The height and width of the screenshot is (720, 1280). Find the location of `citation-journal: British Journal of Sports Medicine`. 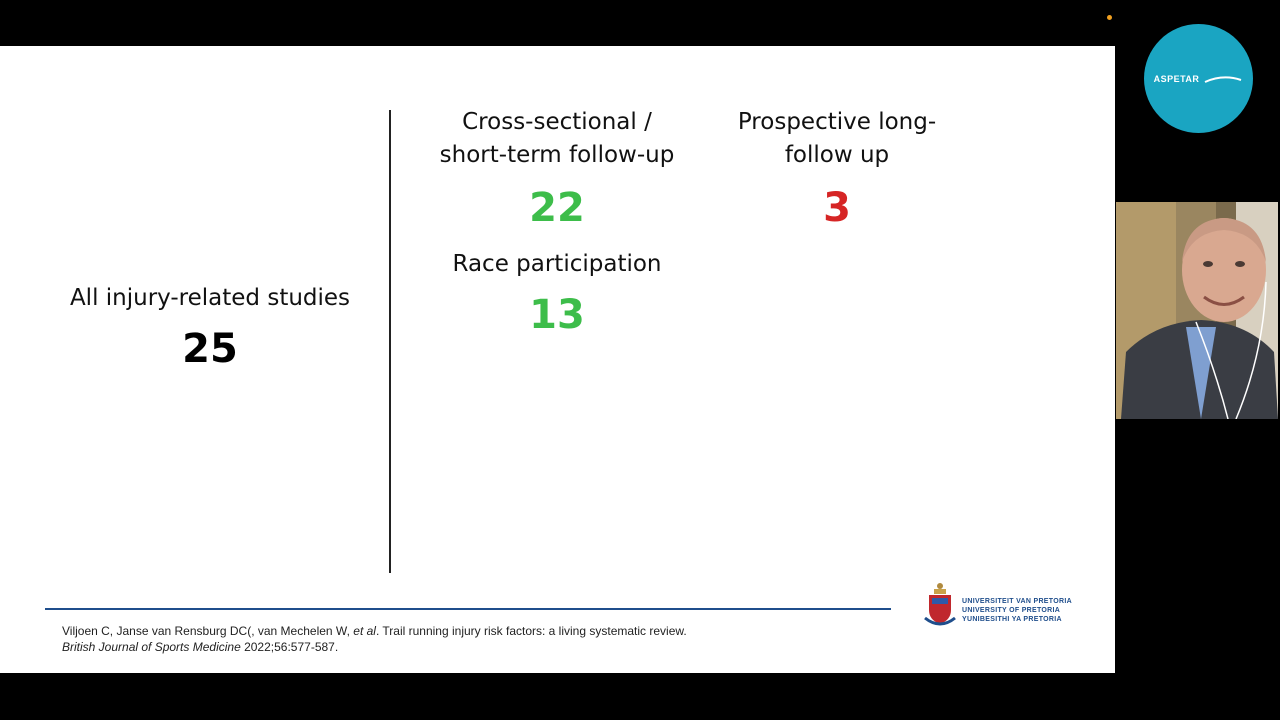

citation-journal: British Journal of Sports Medicine is located at coordinates (151, 647).